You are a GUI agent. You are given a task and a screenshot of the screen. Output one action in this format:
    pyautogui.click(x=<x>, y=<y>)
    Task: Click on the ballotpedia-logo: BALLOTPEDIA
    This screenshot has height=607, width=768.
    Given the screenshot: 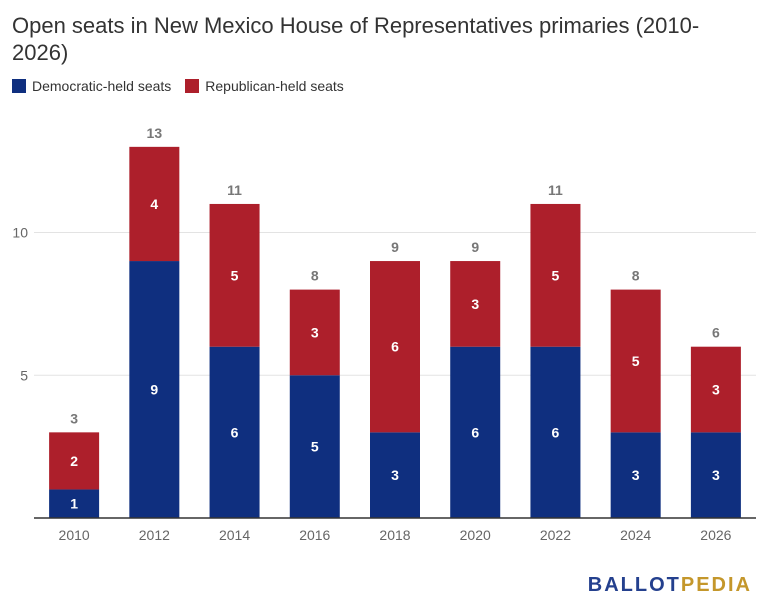 What is the action you would take?
    pyautogui.click(x=670, y=585)
    